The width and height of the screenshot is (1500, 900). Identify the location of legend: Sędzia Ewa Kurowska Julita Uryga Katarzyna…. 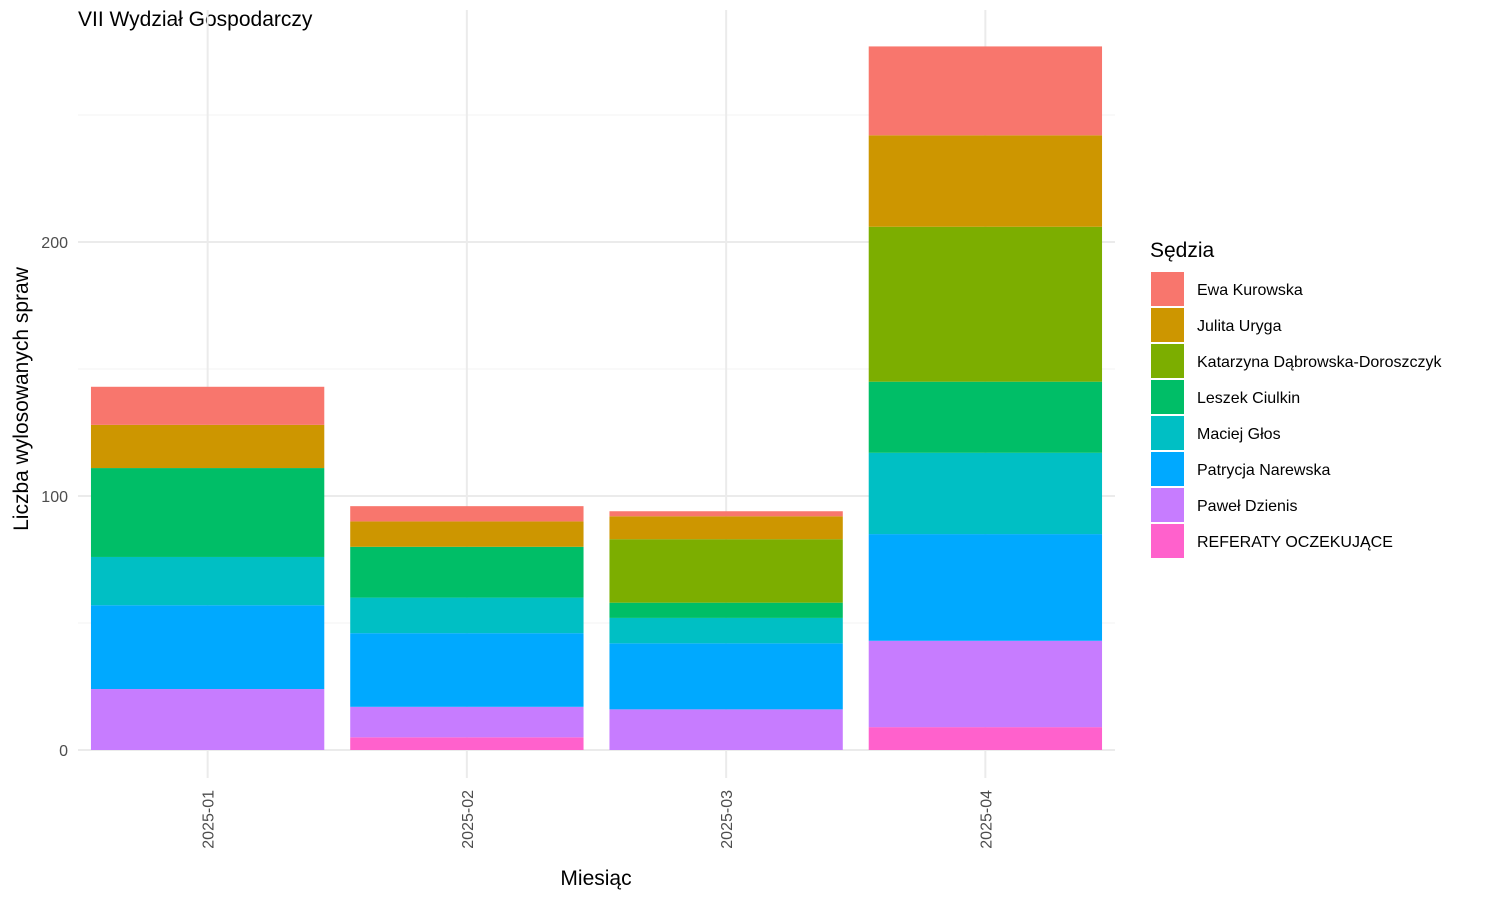
(1296, 398).